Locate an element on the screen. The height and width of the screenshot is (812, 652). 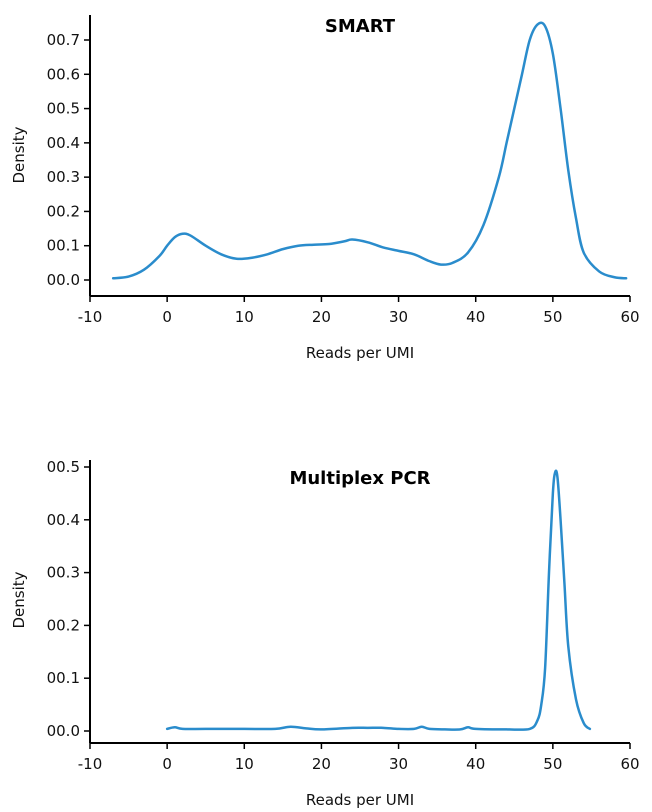
chart-title: Multiplex PCR is located at coordinates (359, 478).